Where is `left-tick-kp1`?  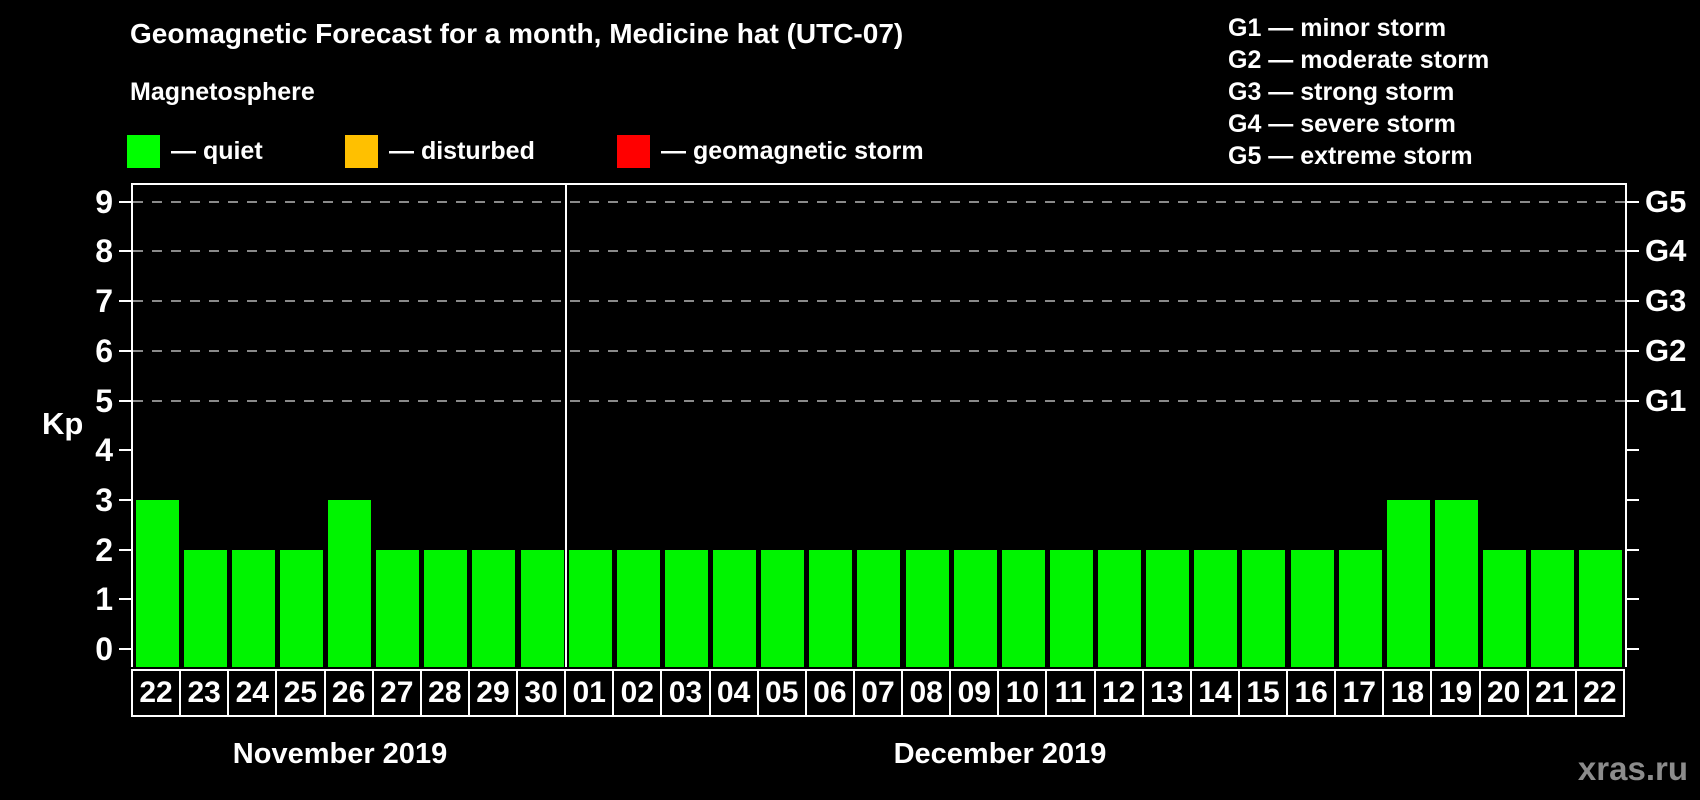 left-tick-kp1 is located at coordinates (125, 599).